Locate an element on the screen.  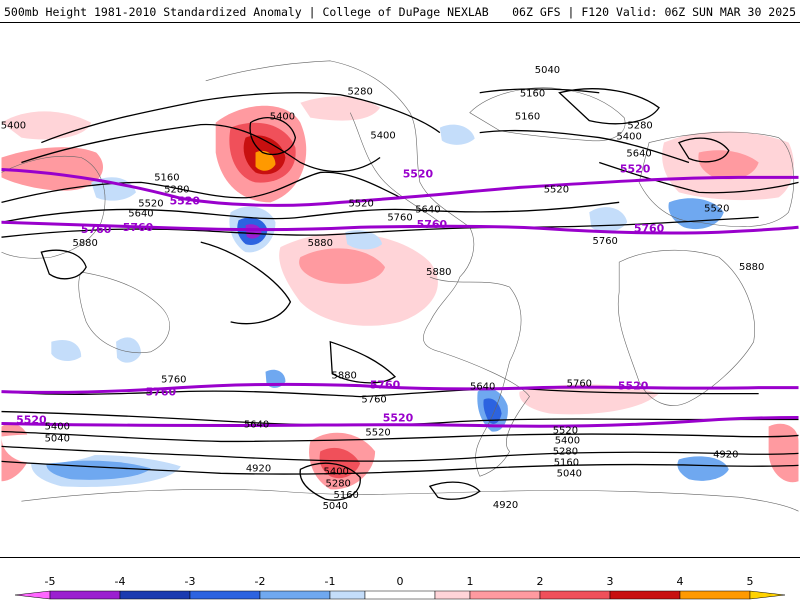
colorbar-ticks: -5 -4 -3 -2 -1 0 1 2 3 4 5 is located at coordinates (399, 581).